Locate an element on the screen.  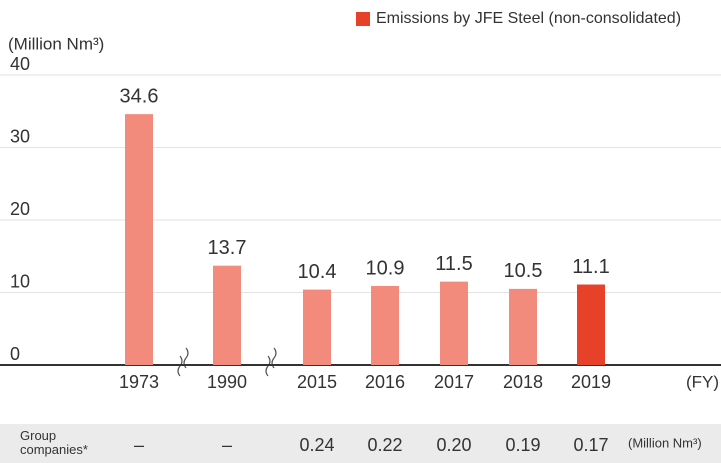
legend-swatch is located at coordinates (363, 19).